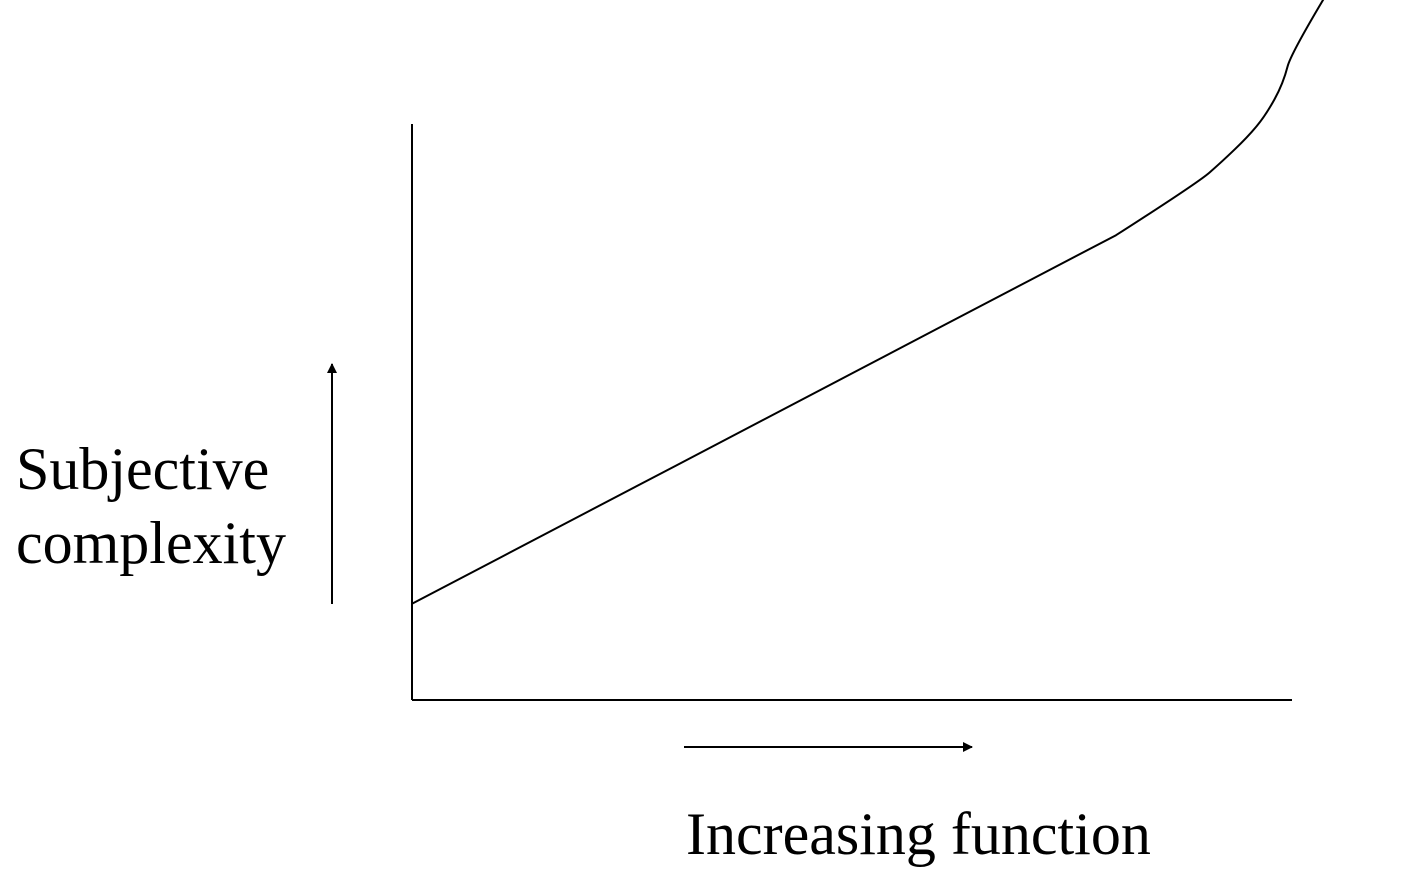 The width and height of the screenshot is (1428, 871). I want to click on y-axis-label: Subjective complexity, so click(151, 506).